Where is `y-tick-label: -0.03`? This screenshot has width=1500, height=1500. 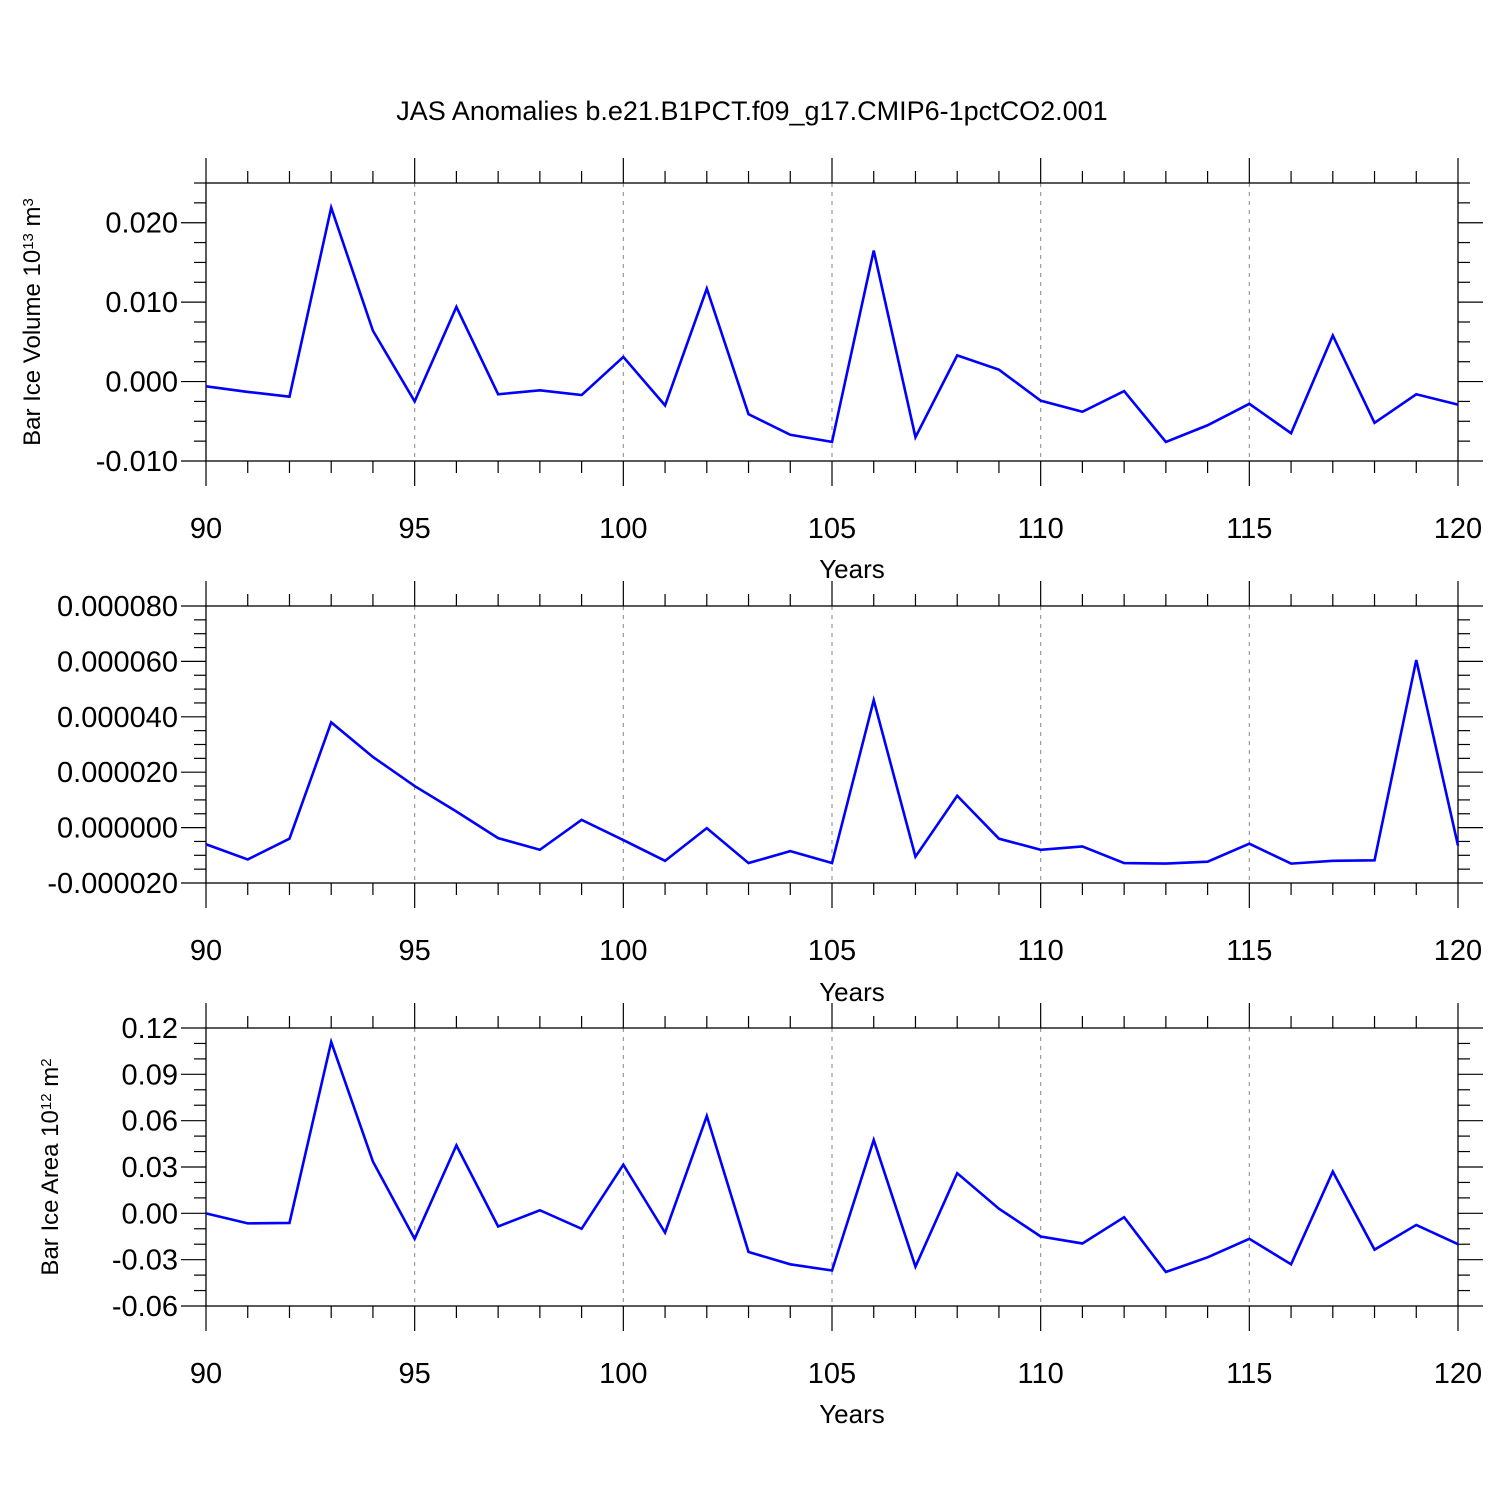
y-tick-label: -0.03 is located at coordinates (145, 1261).